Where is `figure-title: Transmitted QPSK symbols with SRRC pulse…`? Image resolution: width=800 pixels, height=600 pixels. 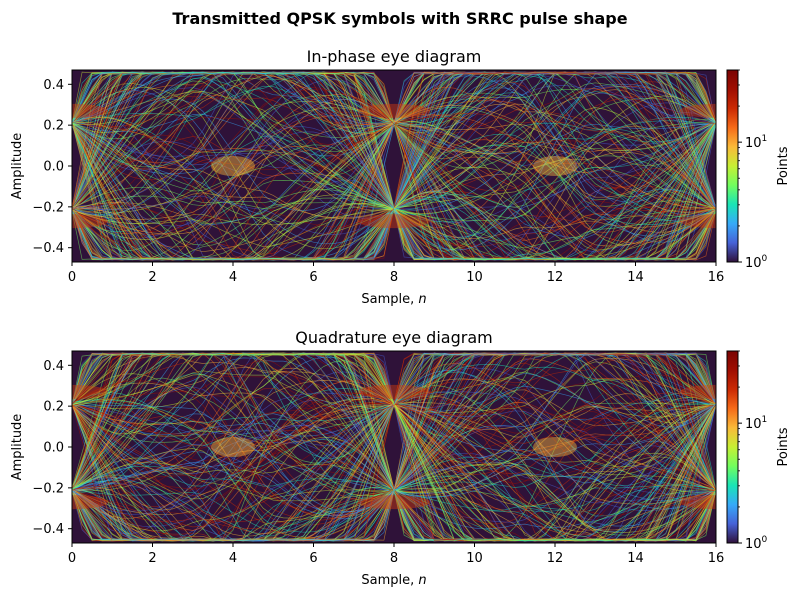
figure-title: Transmitted QPSK symbols with SRRC pulse… is located at coordinates (399, 18).